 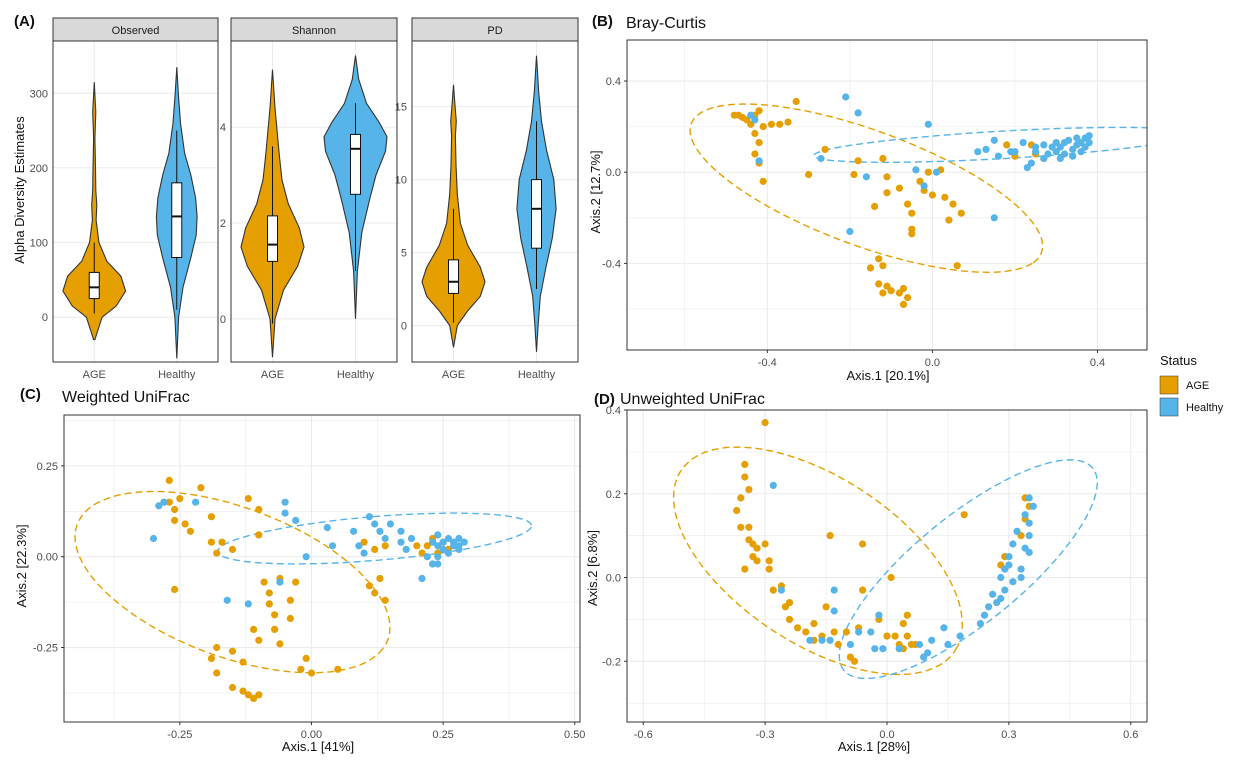 I want to click on box-age, so click(x=453, y=276).